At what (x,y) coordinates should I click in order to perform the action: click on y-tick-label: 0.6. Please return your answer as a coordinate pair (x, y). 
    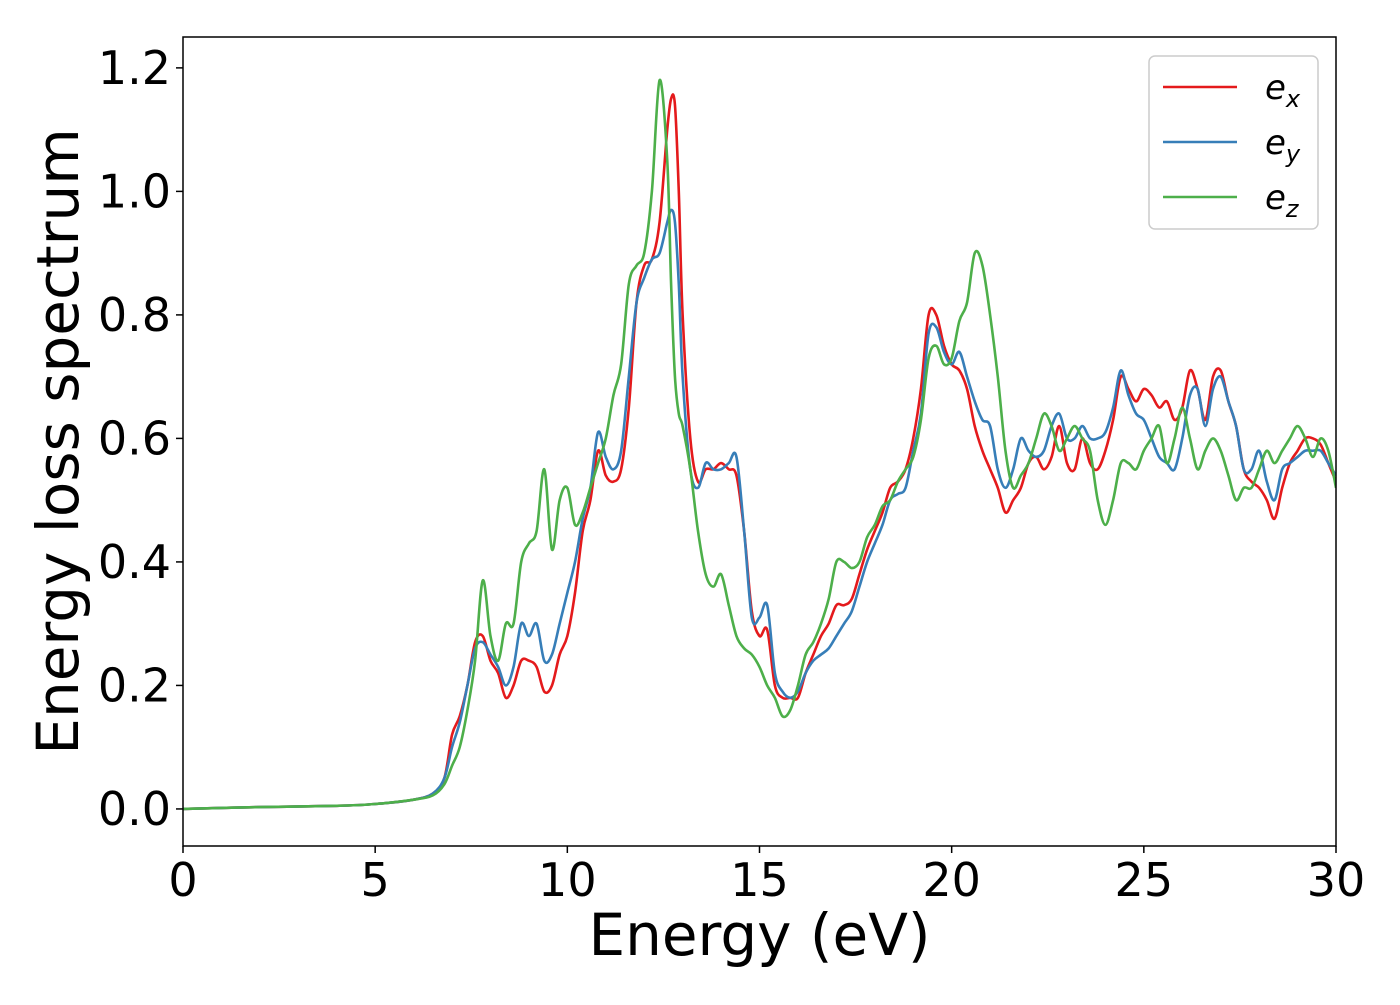
    Looking at the image, I should click on (134, 438).